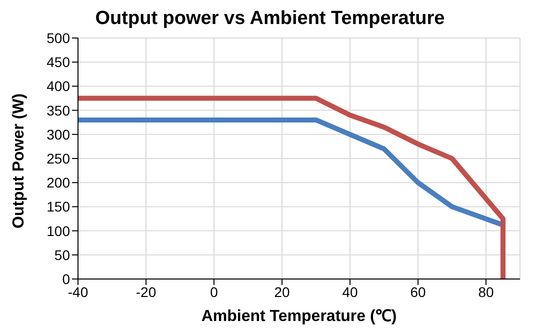 The image size is (540, 335). Describe the element at coordinates (214, 292) in the screenshot. I see `x-tick-label: 0` at that location.